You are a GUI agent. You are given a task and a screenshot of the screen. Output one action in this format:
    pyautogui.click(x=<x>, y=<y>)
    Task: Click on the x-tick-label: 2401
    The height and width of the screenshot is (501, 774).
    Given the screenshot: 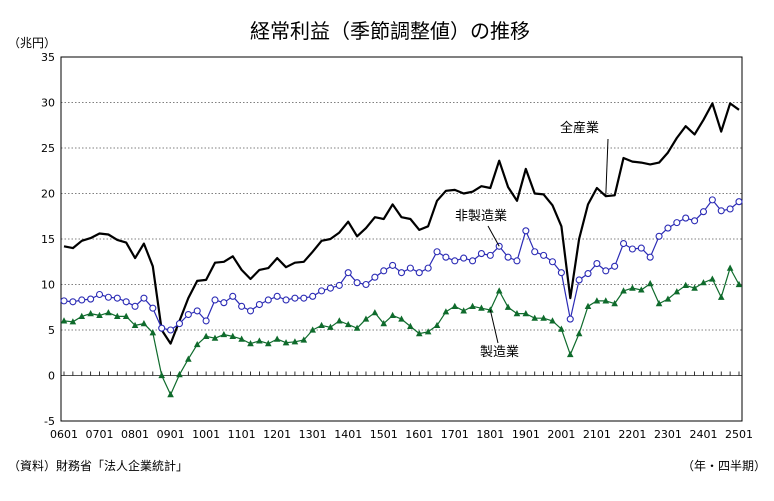 What is the action you would take?
    pyautogui.click(x=703, y=434)
    